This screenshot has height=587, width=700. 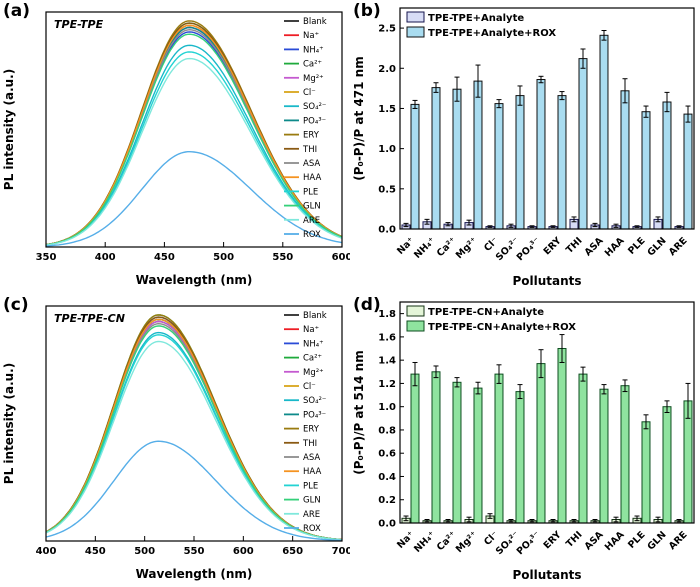 What do you see at coordinates (387, 109) in the screenshot?
I see `y-tick-label: 1.5` at bounding box center [387, 109].